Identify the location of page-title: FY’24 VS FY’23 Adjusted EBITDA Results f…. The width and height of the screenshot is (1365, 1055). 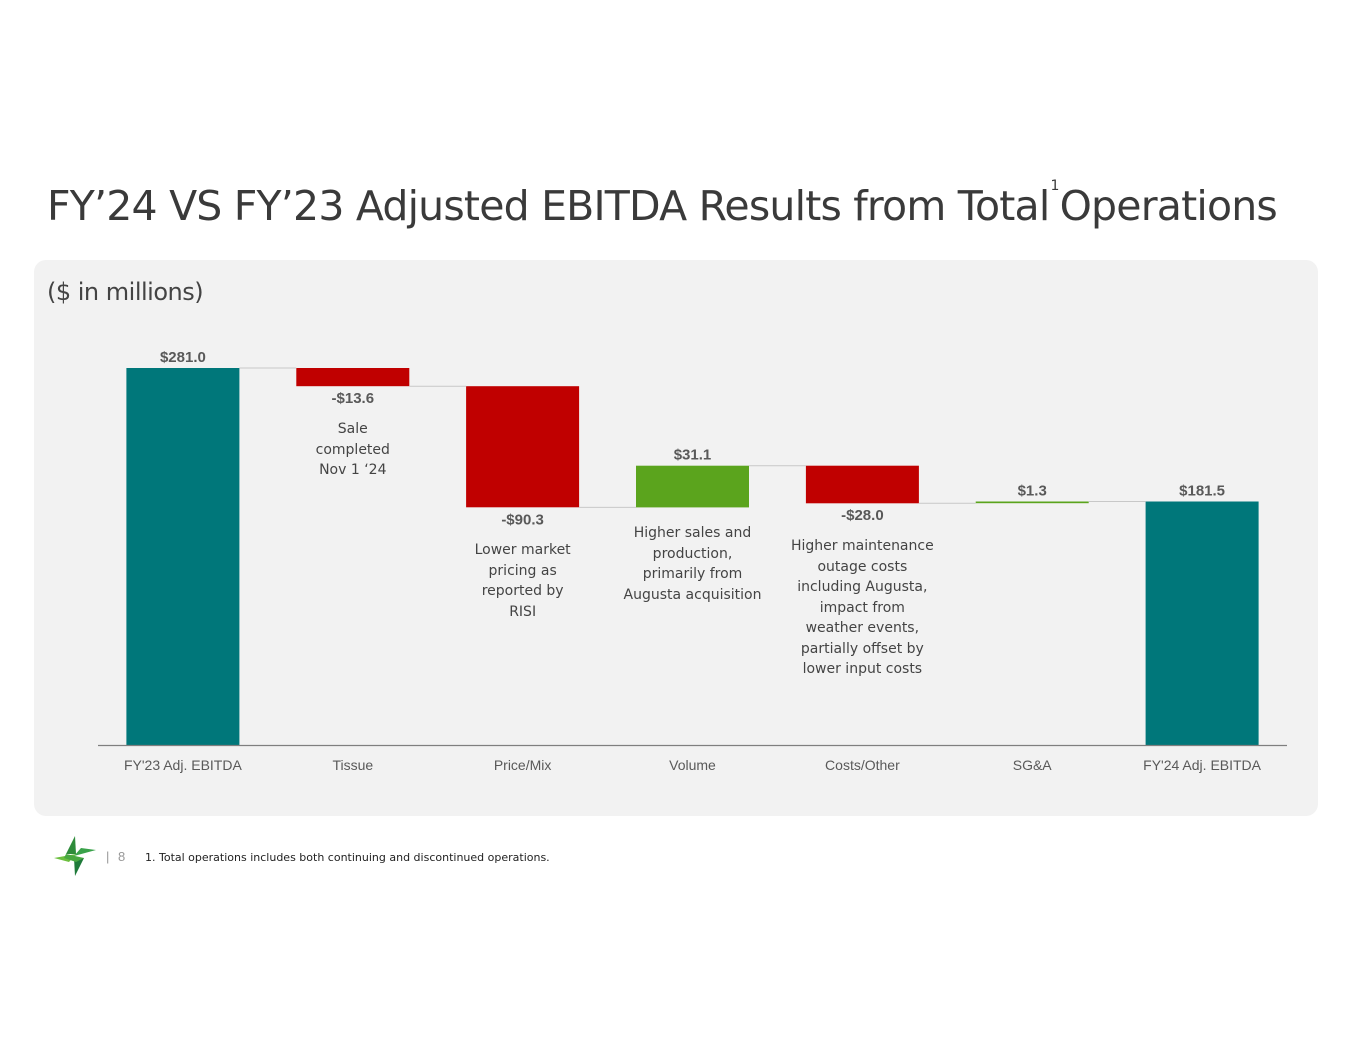
(662, 204).